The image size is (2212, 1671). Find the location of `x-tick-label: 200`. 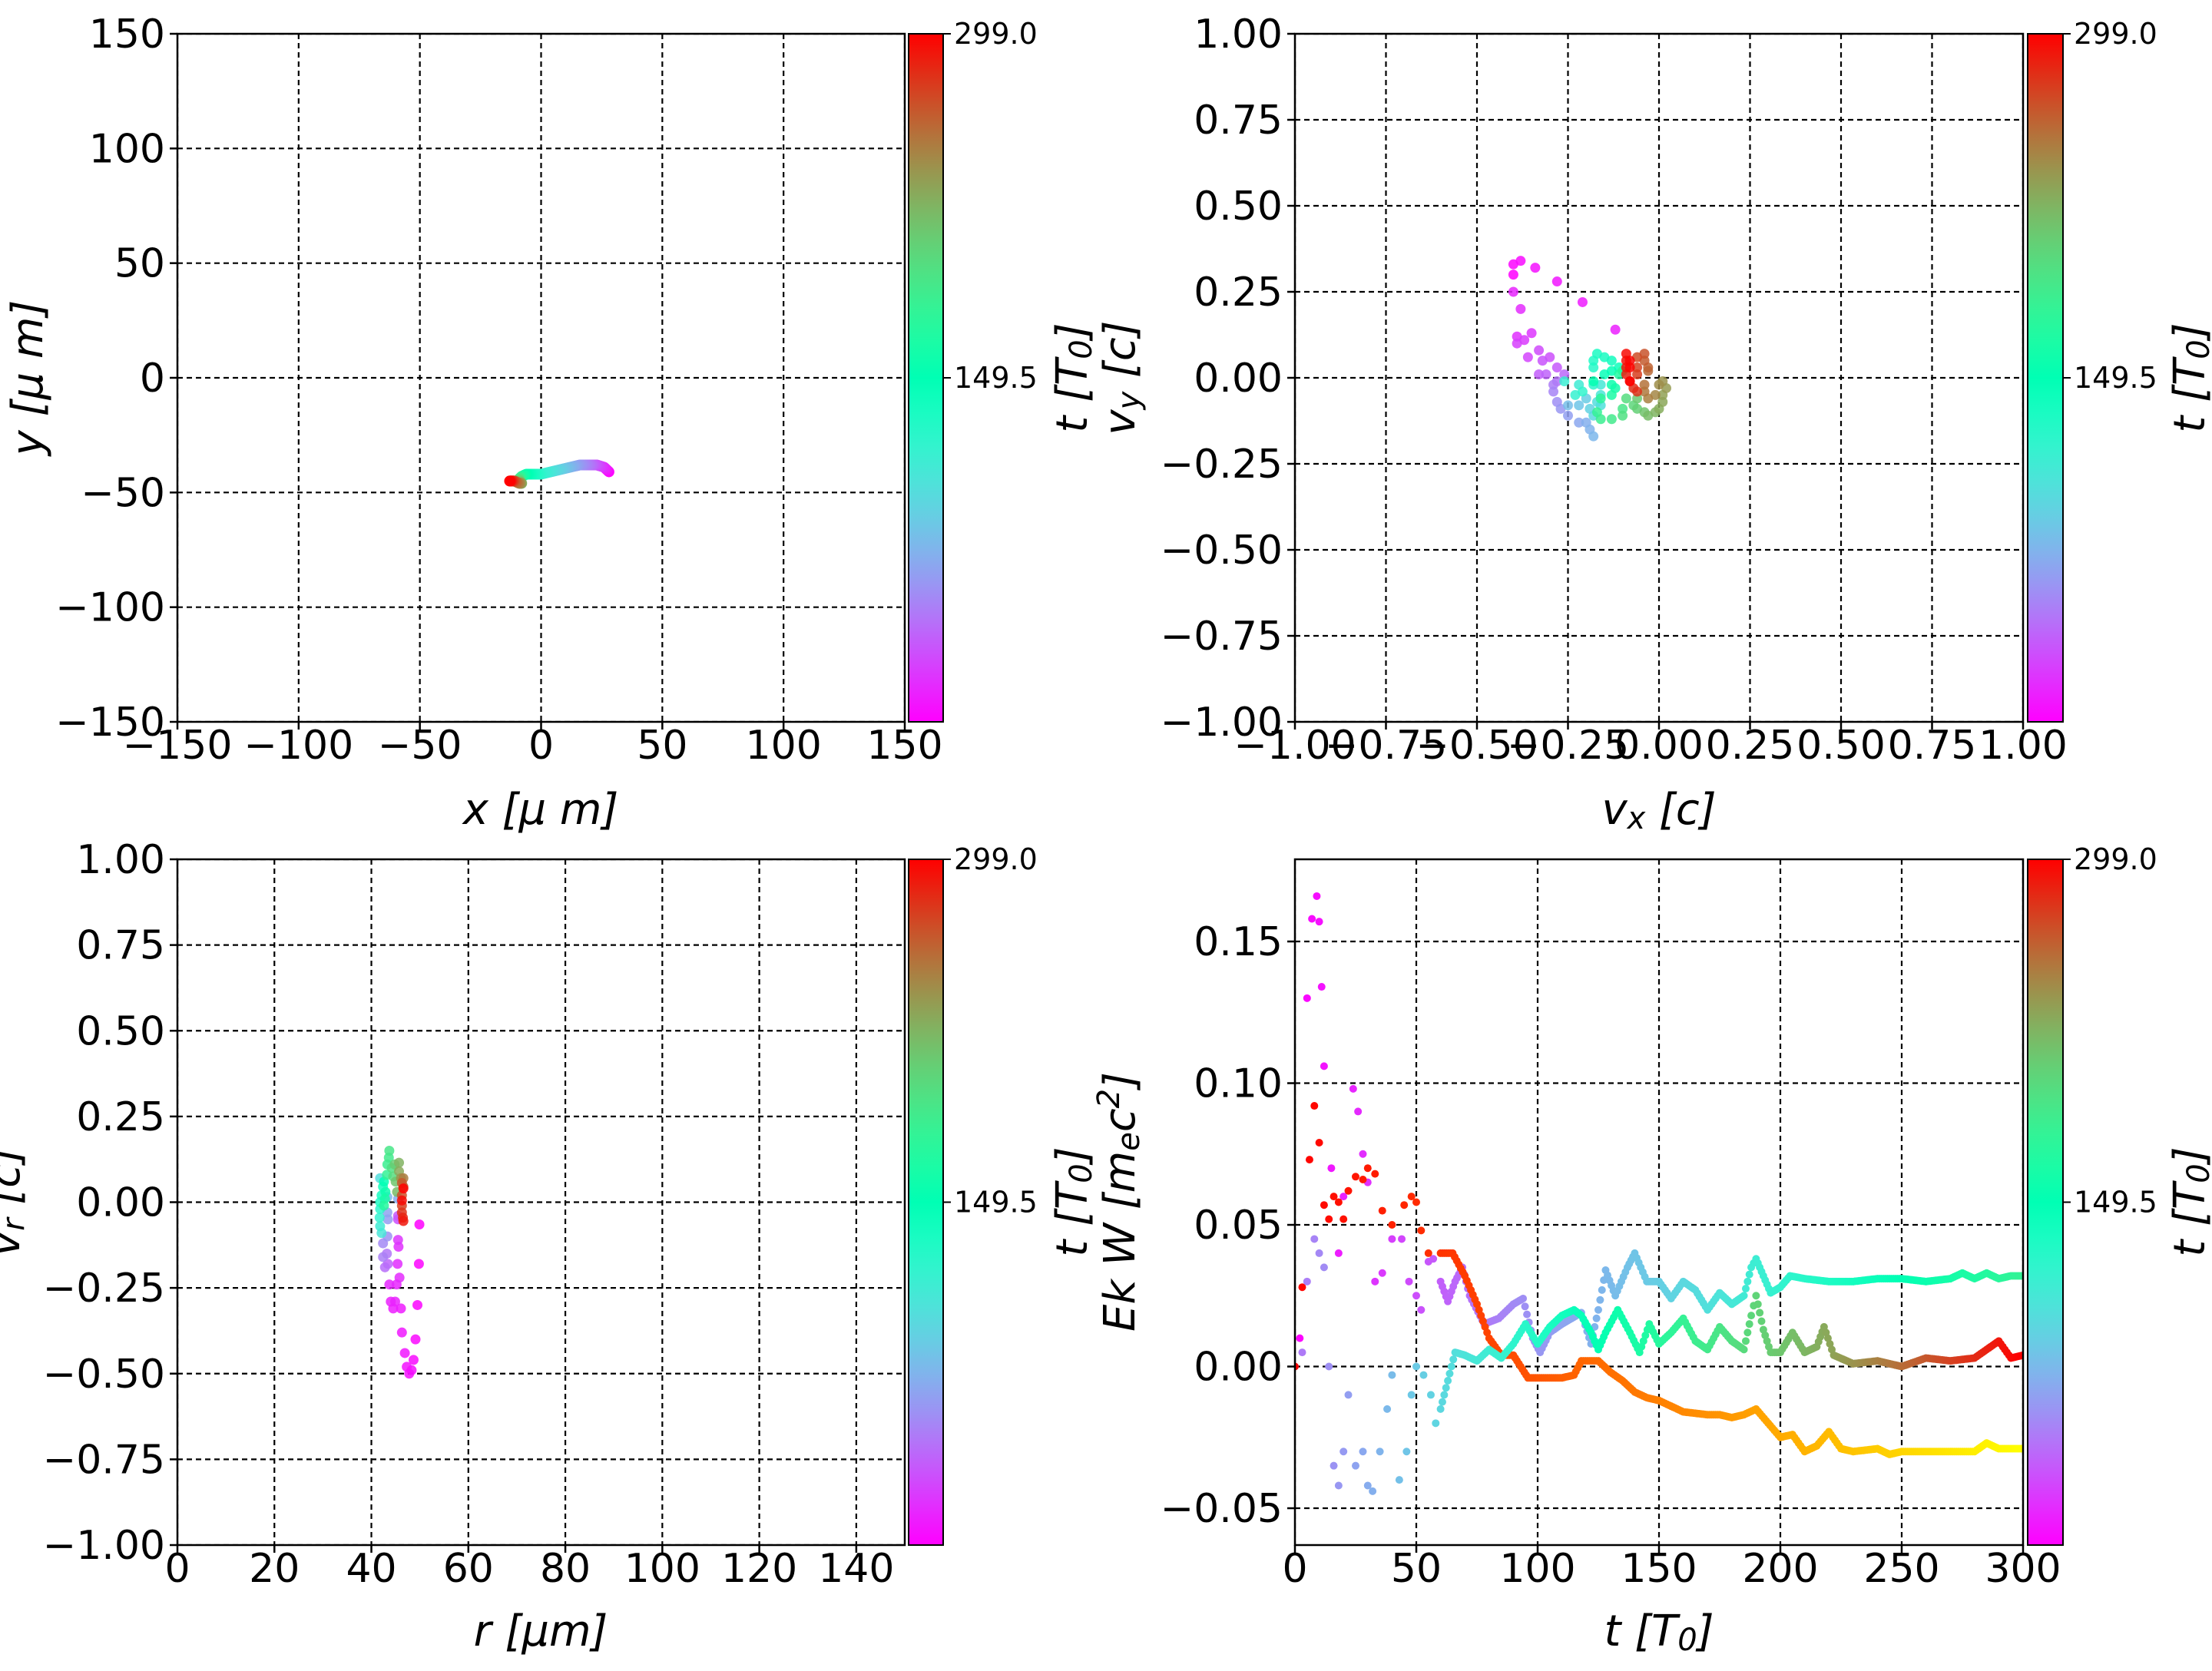

x-tick-label: 200 is located at coordinates (1780, 1569).